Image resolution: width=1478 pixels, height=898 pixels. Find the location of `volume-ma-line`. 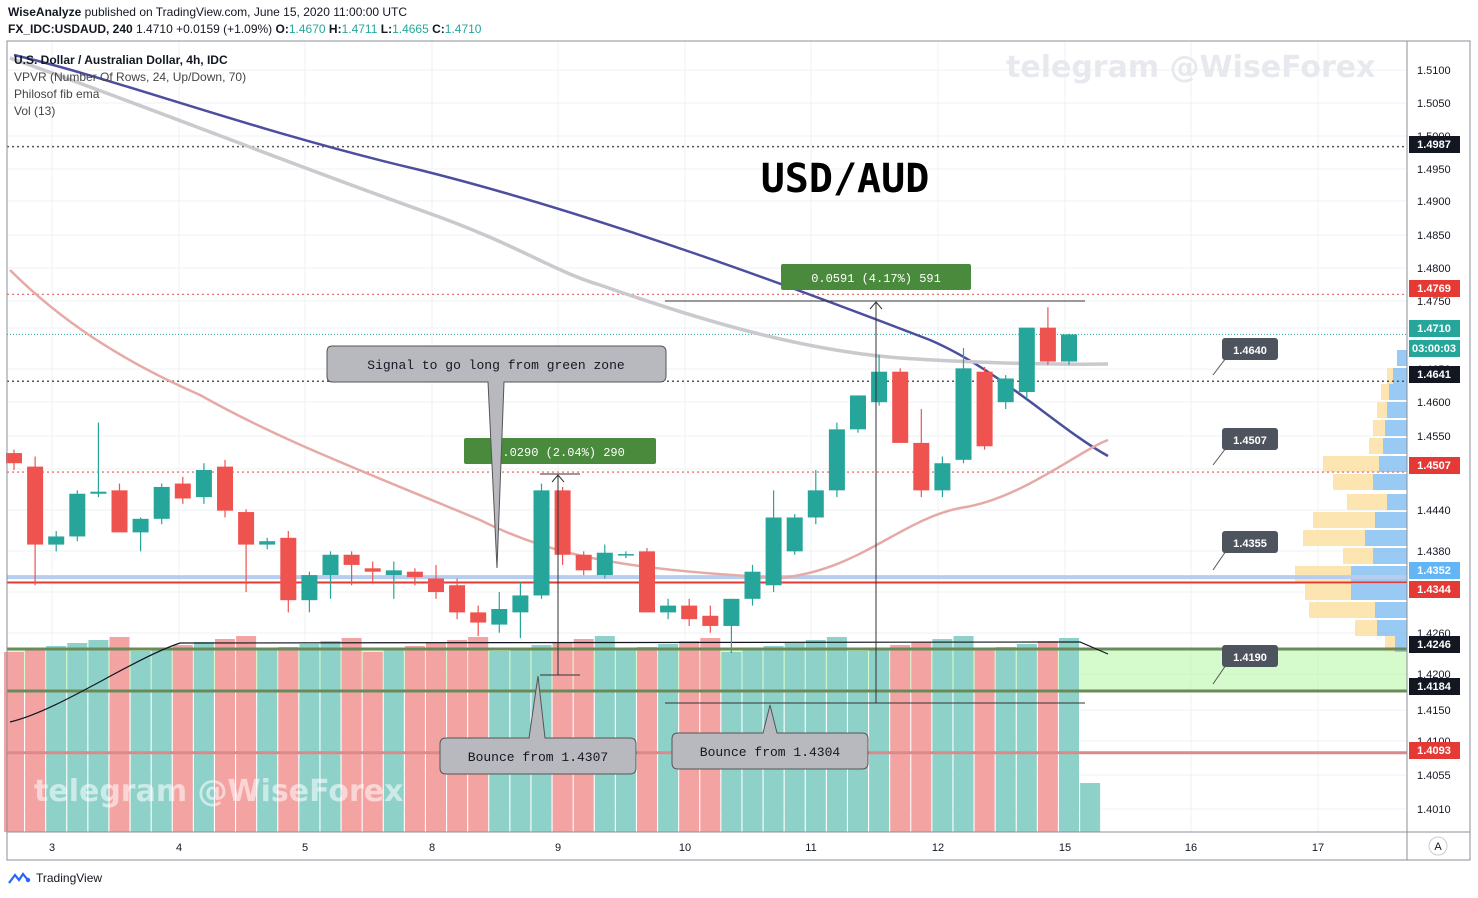

volume-ma-line is located at coordinates (559, 682).